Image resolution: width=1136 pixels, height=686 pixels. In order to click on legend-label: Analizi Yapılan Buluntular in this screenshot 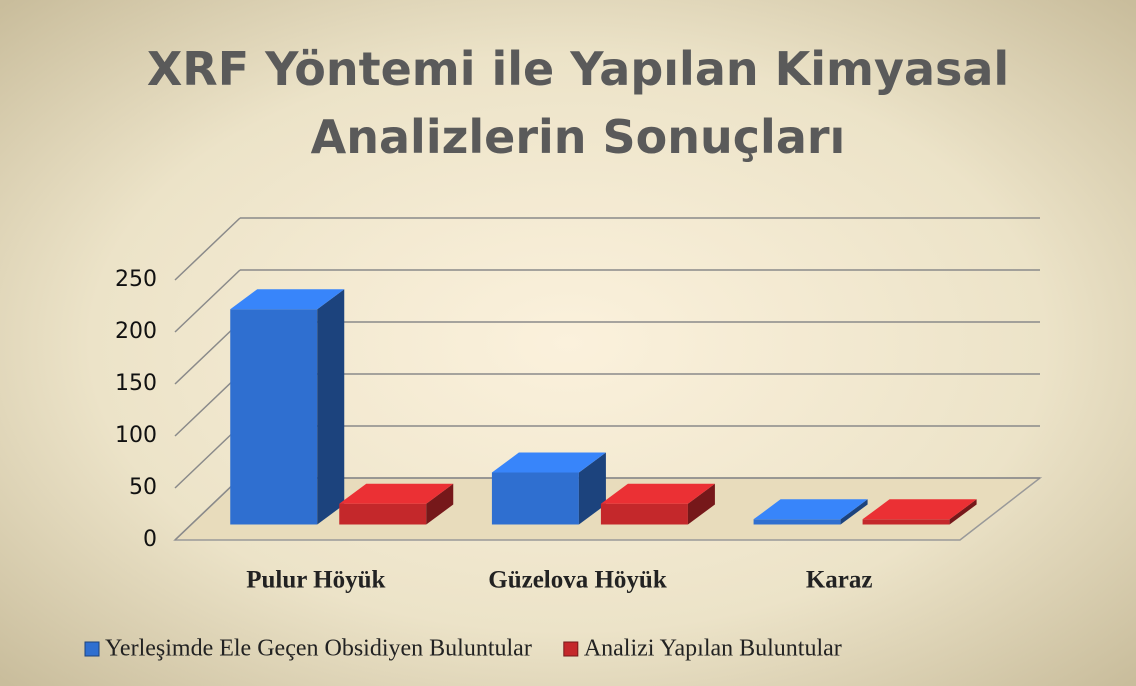, I will do `click(713, 649)`.